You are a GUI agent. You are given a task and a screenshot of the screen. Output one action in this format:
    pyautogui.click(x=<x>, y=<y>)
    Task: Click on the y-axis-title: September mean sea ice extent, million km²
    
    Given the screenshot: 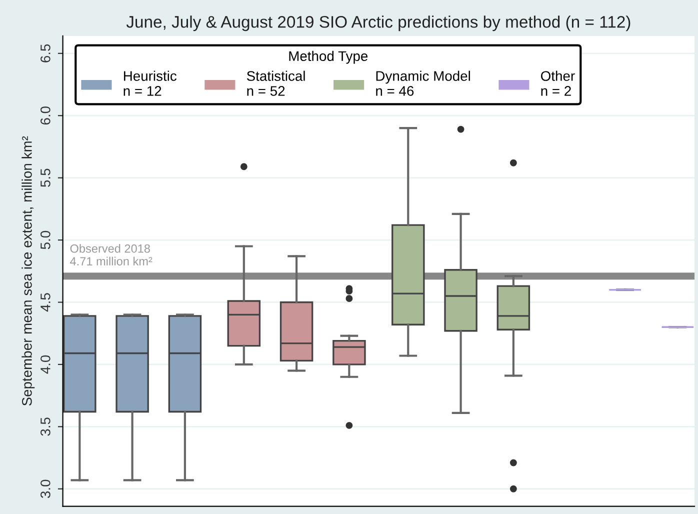 What is the action you would take?
    pyautogui.click(x=28, y=271)
    